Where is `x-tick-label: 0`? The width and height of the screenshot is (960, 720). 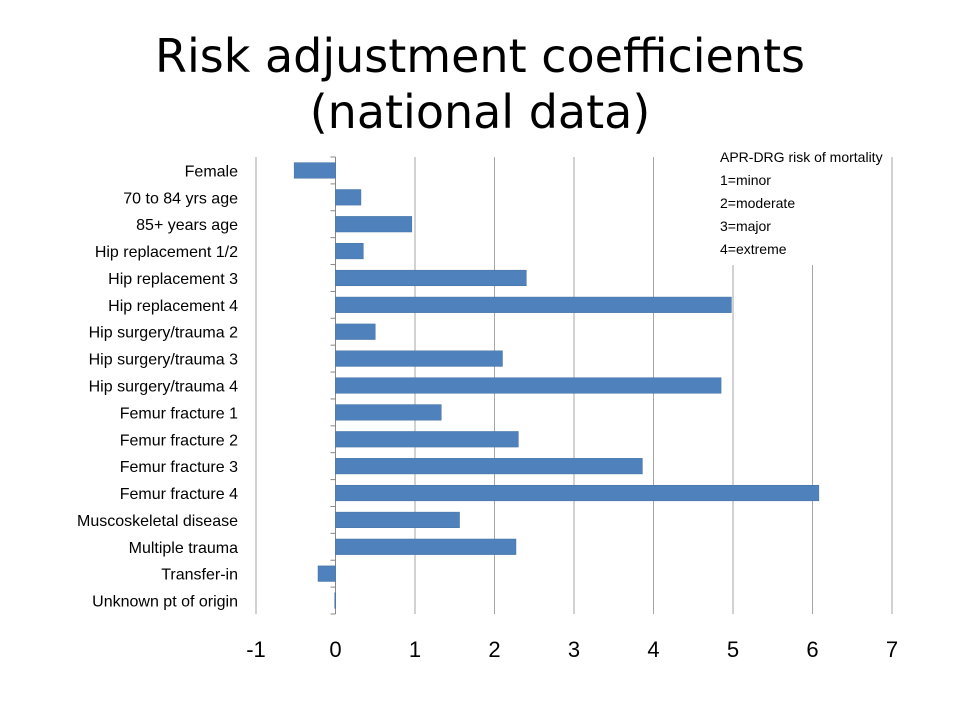 x-tick-label: 0 is located at coordinates (335, 649).